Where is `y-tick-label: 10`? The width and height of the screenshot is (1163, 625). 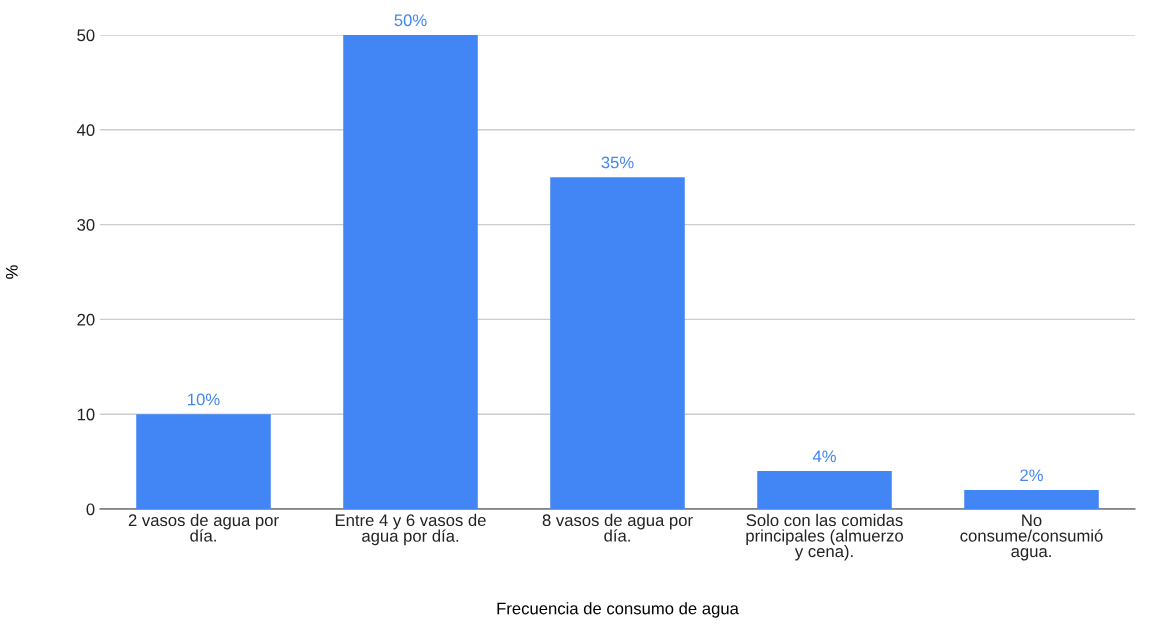
y-tick-label: 10 is located at coordinates (86, 414).